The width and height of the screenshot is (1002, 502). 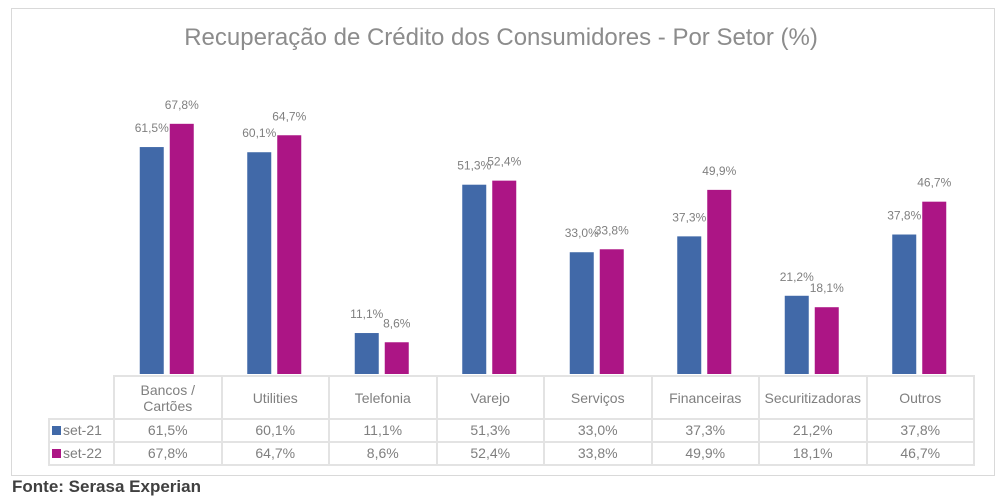 What do you see at coordinates (813, 430) in the screenshot?
I see `table-cell: 21,2%` at bounding box center [813, 430].